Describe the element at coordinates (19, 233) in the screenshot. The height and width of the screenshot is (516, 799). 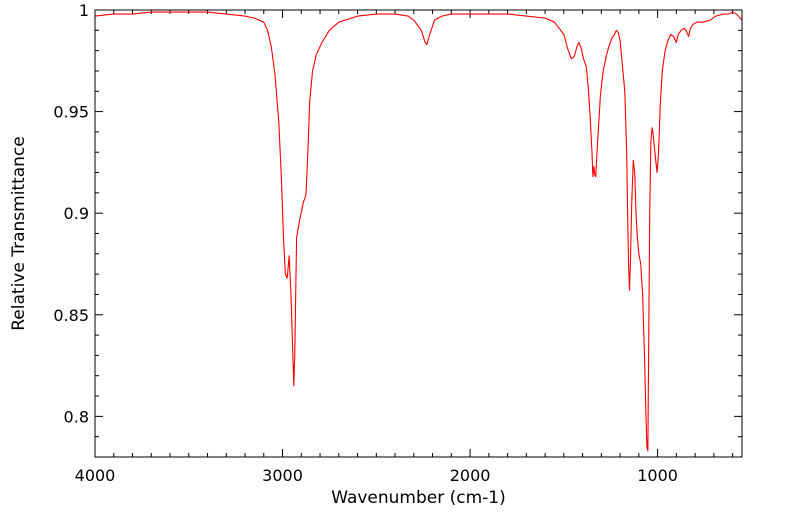
I see `y-axis-title: Relative Transmittance` at that location.